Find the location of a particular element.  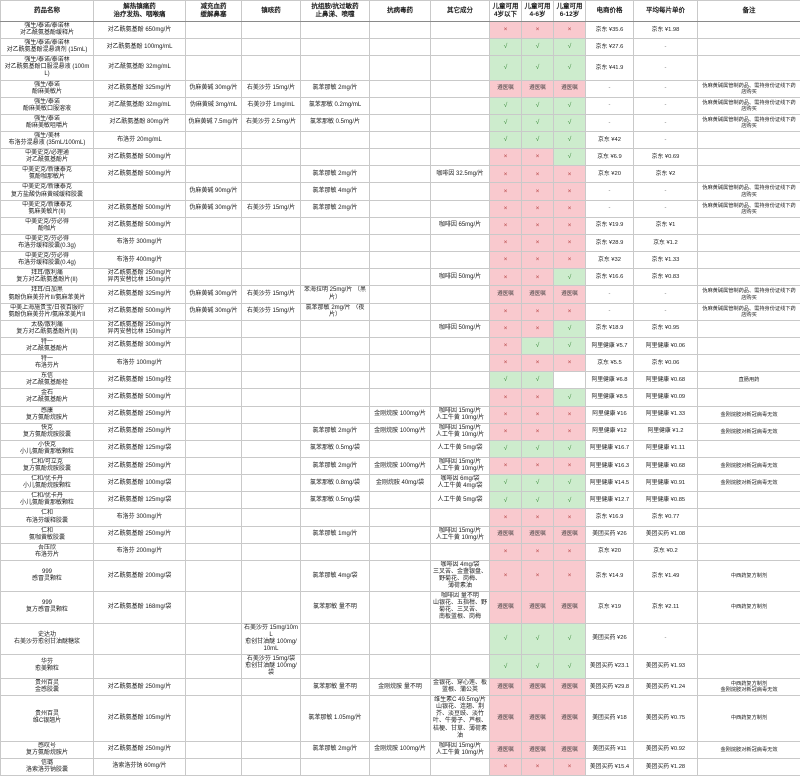

price-cell: 京东 ¥35.6 is located at coordinates (610, 30).